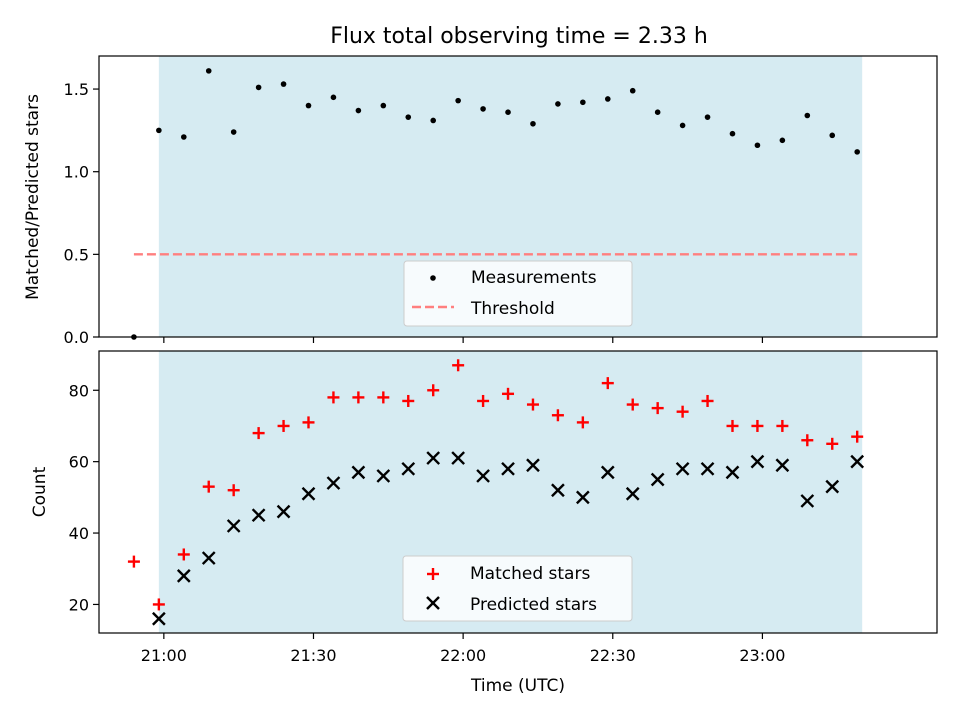  Describe the element at coordinates (79, 390) in the screenshot. I see `y-tick-label: 80` at that location.